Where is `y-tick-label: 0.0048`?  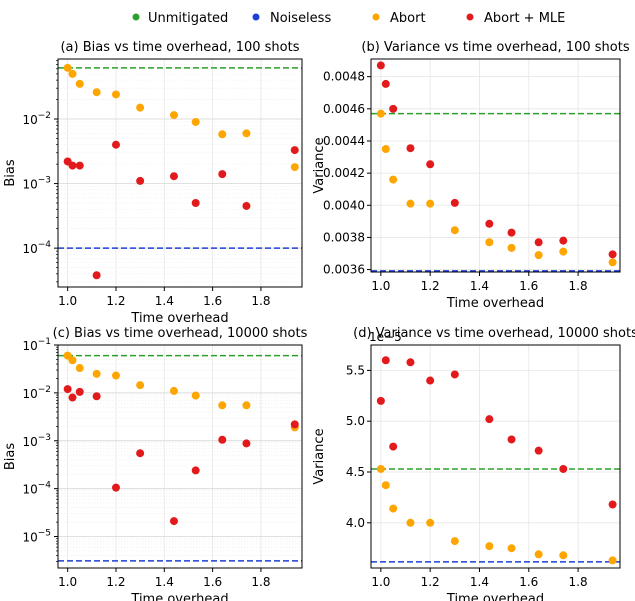
y-tick-label: 0.0048 is located at coordinates (344, 77).